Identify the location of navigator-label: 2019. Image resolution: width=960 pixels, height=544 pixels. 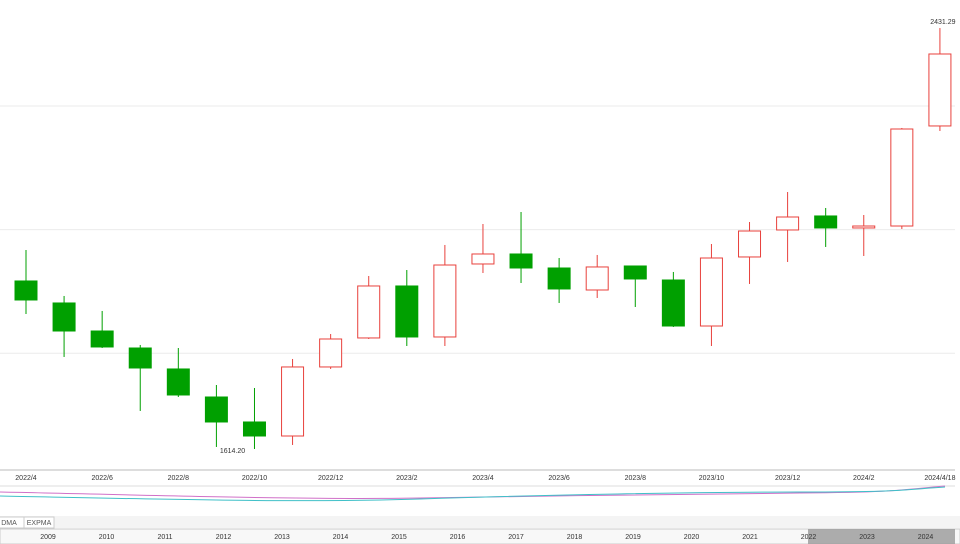
(633, 537).